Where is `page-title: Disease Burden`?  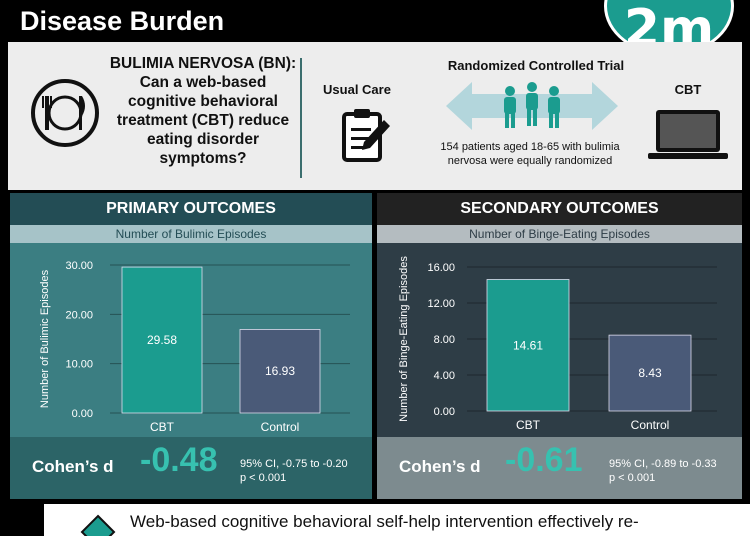 page-title: Disease Burden is located at coordinates (122, 21).